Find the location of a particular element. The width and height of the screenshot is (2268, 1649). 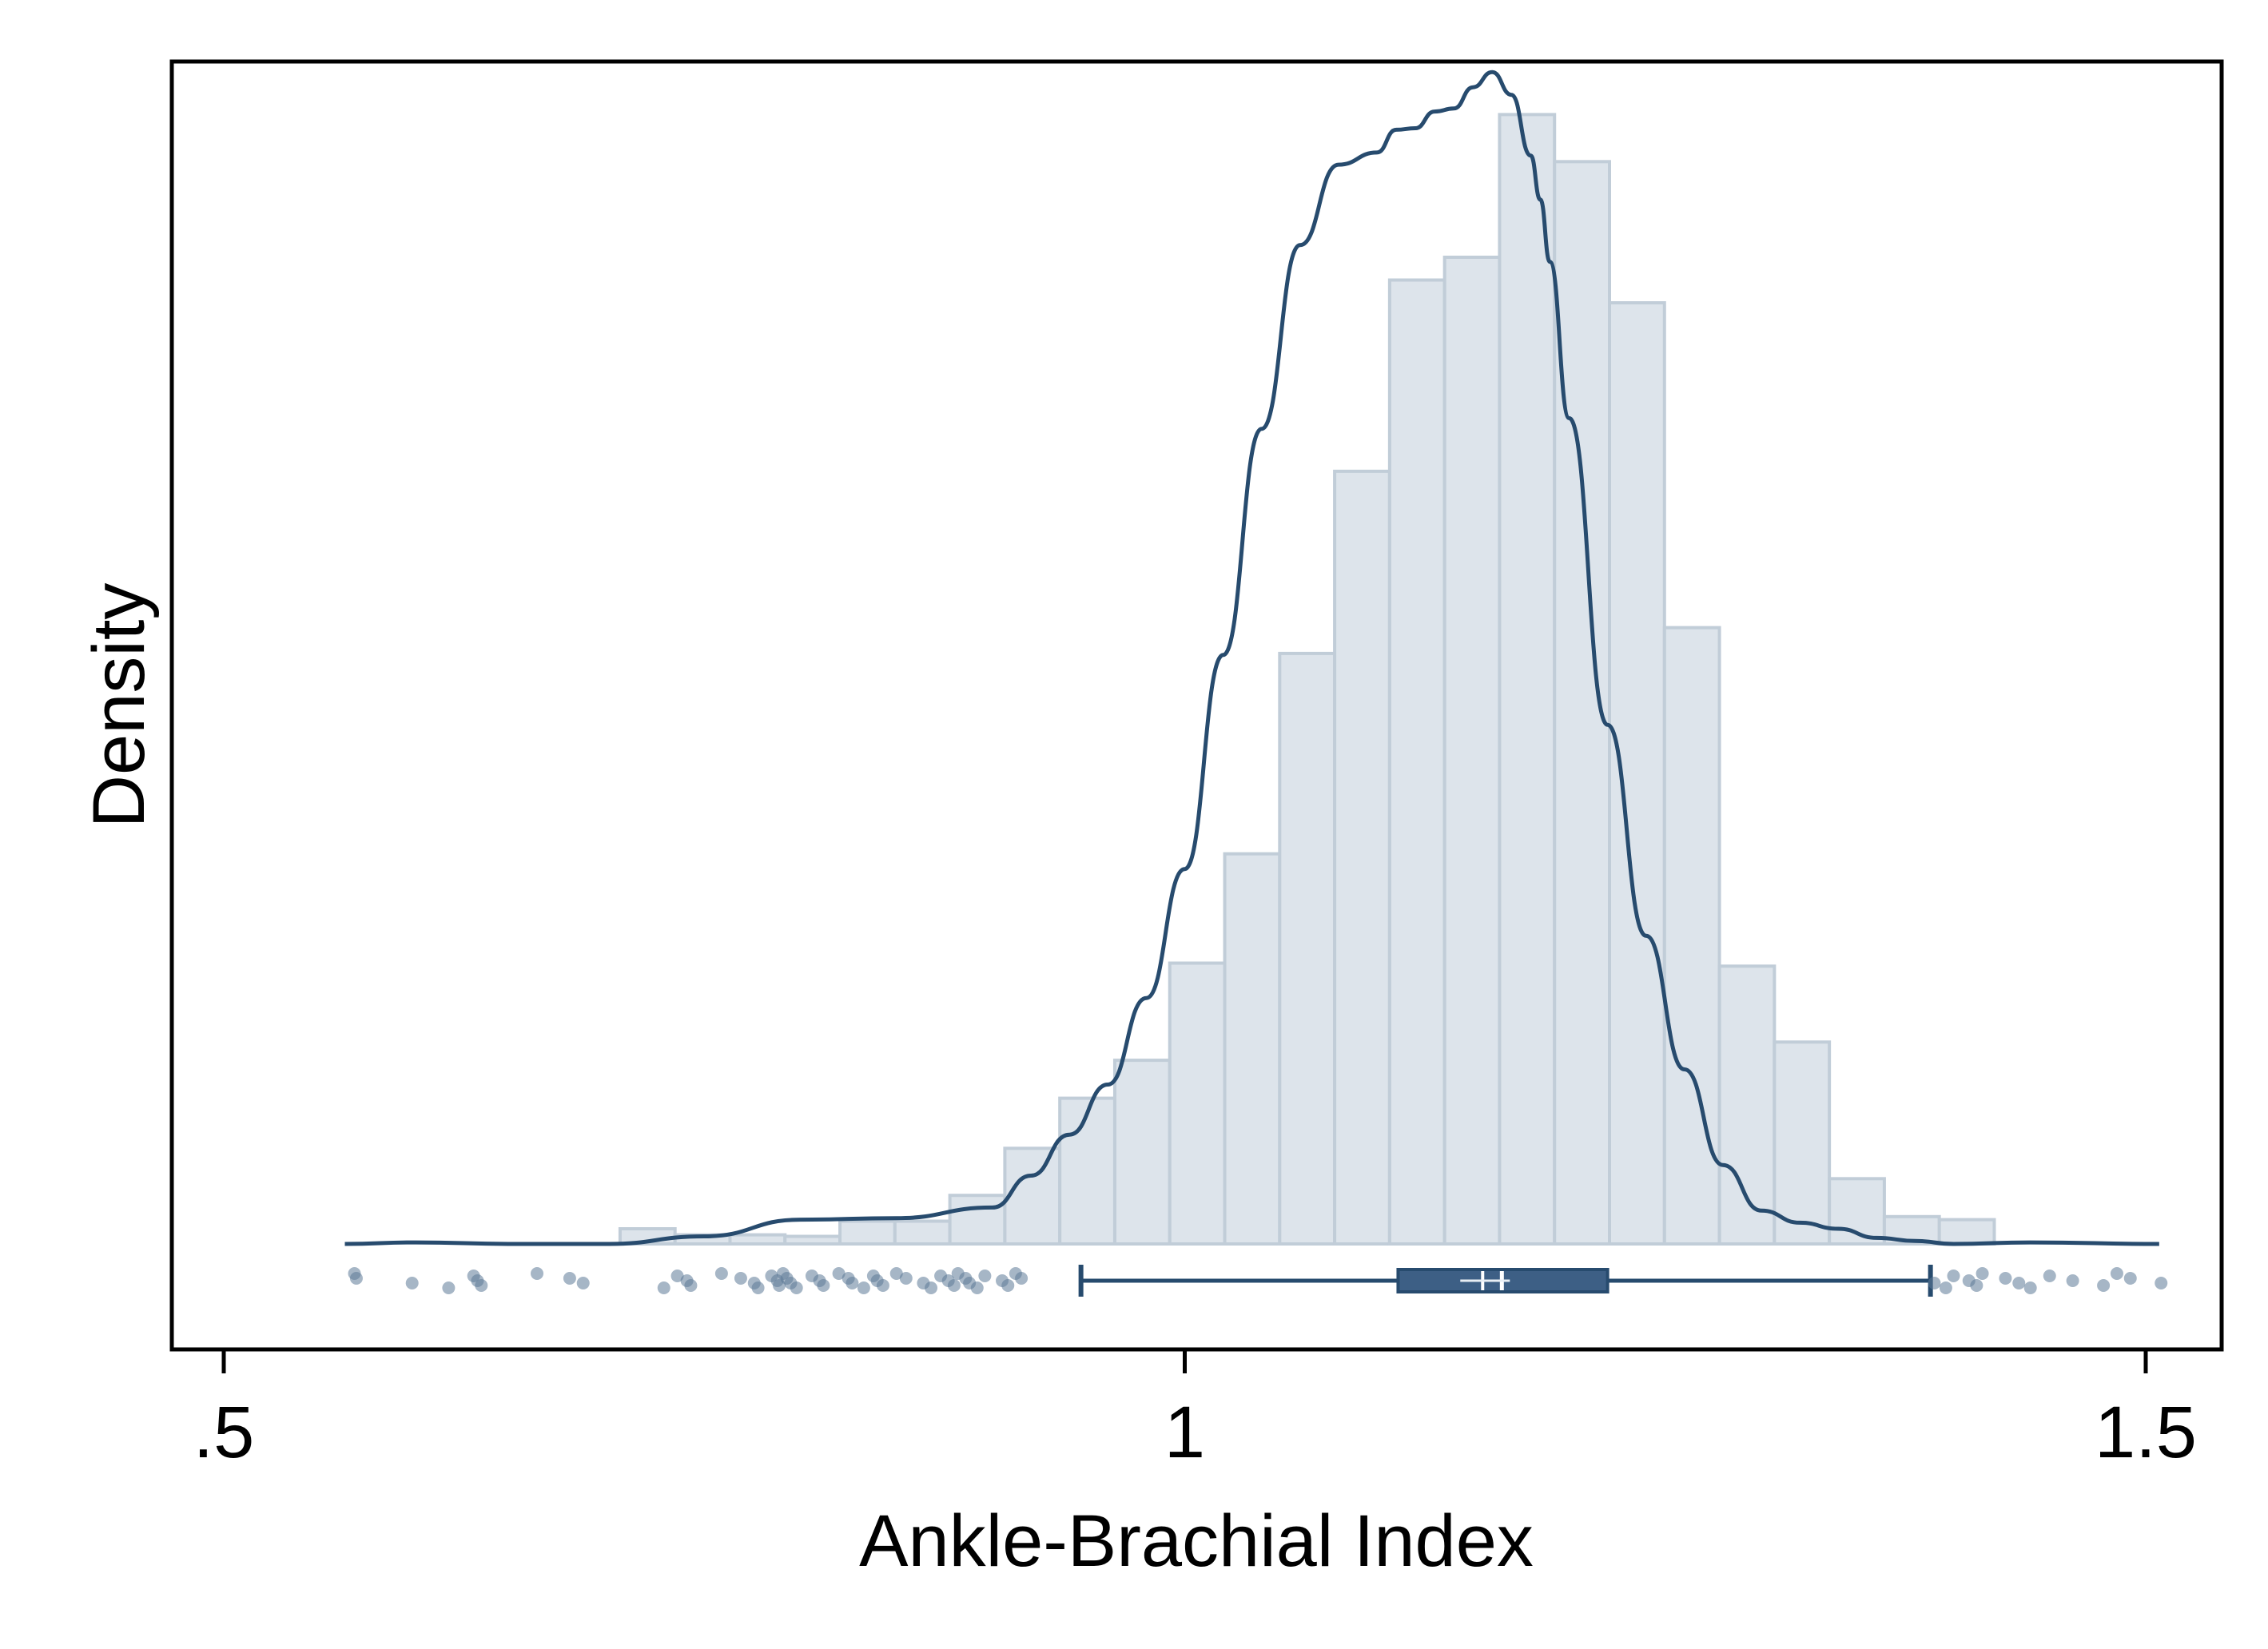

x-tick-label: 1 is located at coordinates (1184, 1432).